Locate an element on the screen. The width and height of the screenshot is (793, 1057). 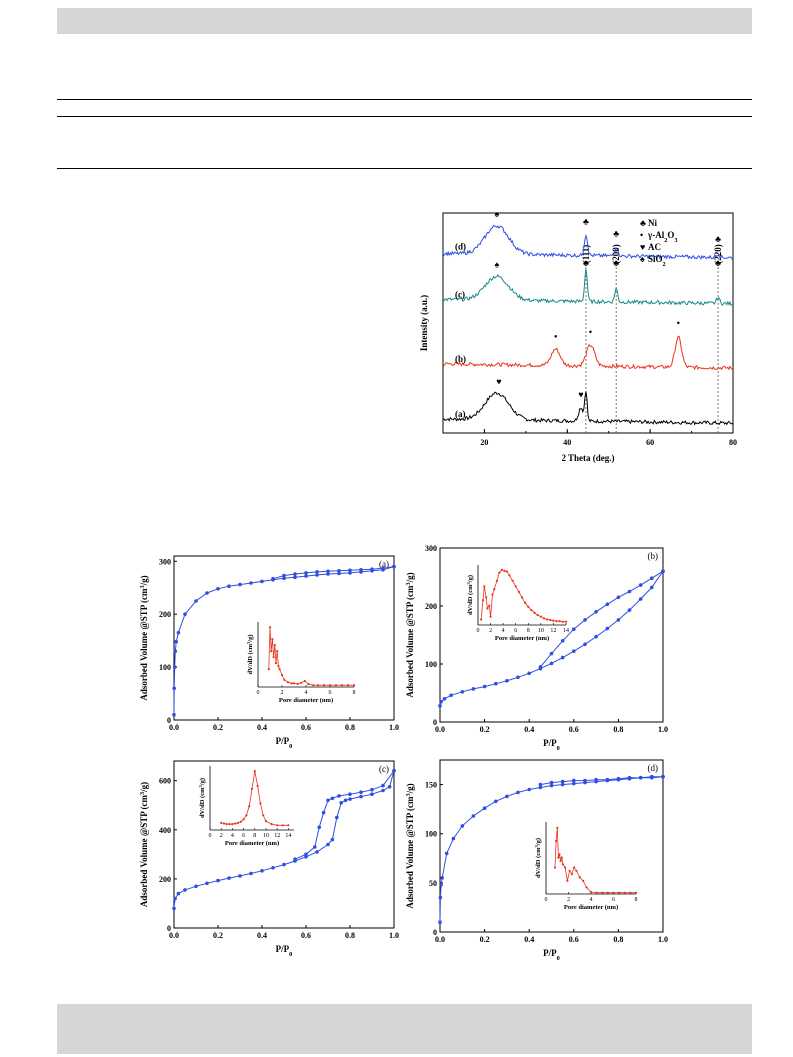
inset-x-tick-label: 12 is located at coordinates (553, 631).